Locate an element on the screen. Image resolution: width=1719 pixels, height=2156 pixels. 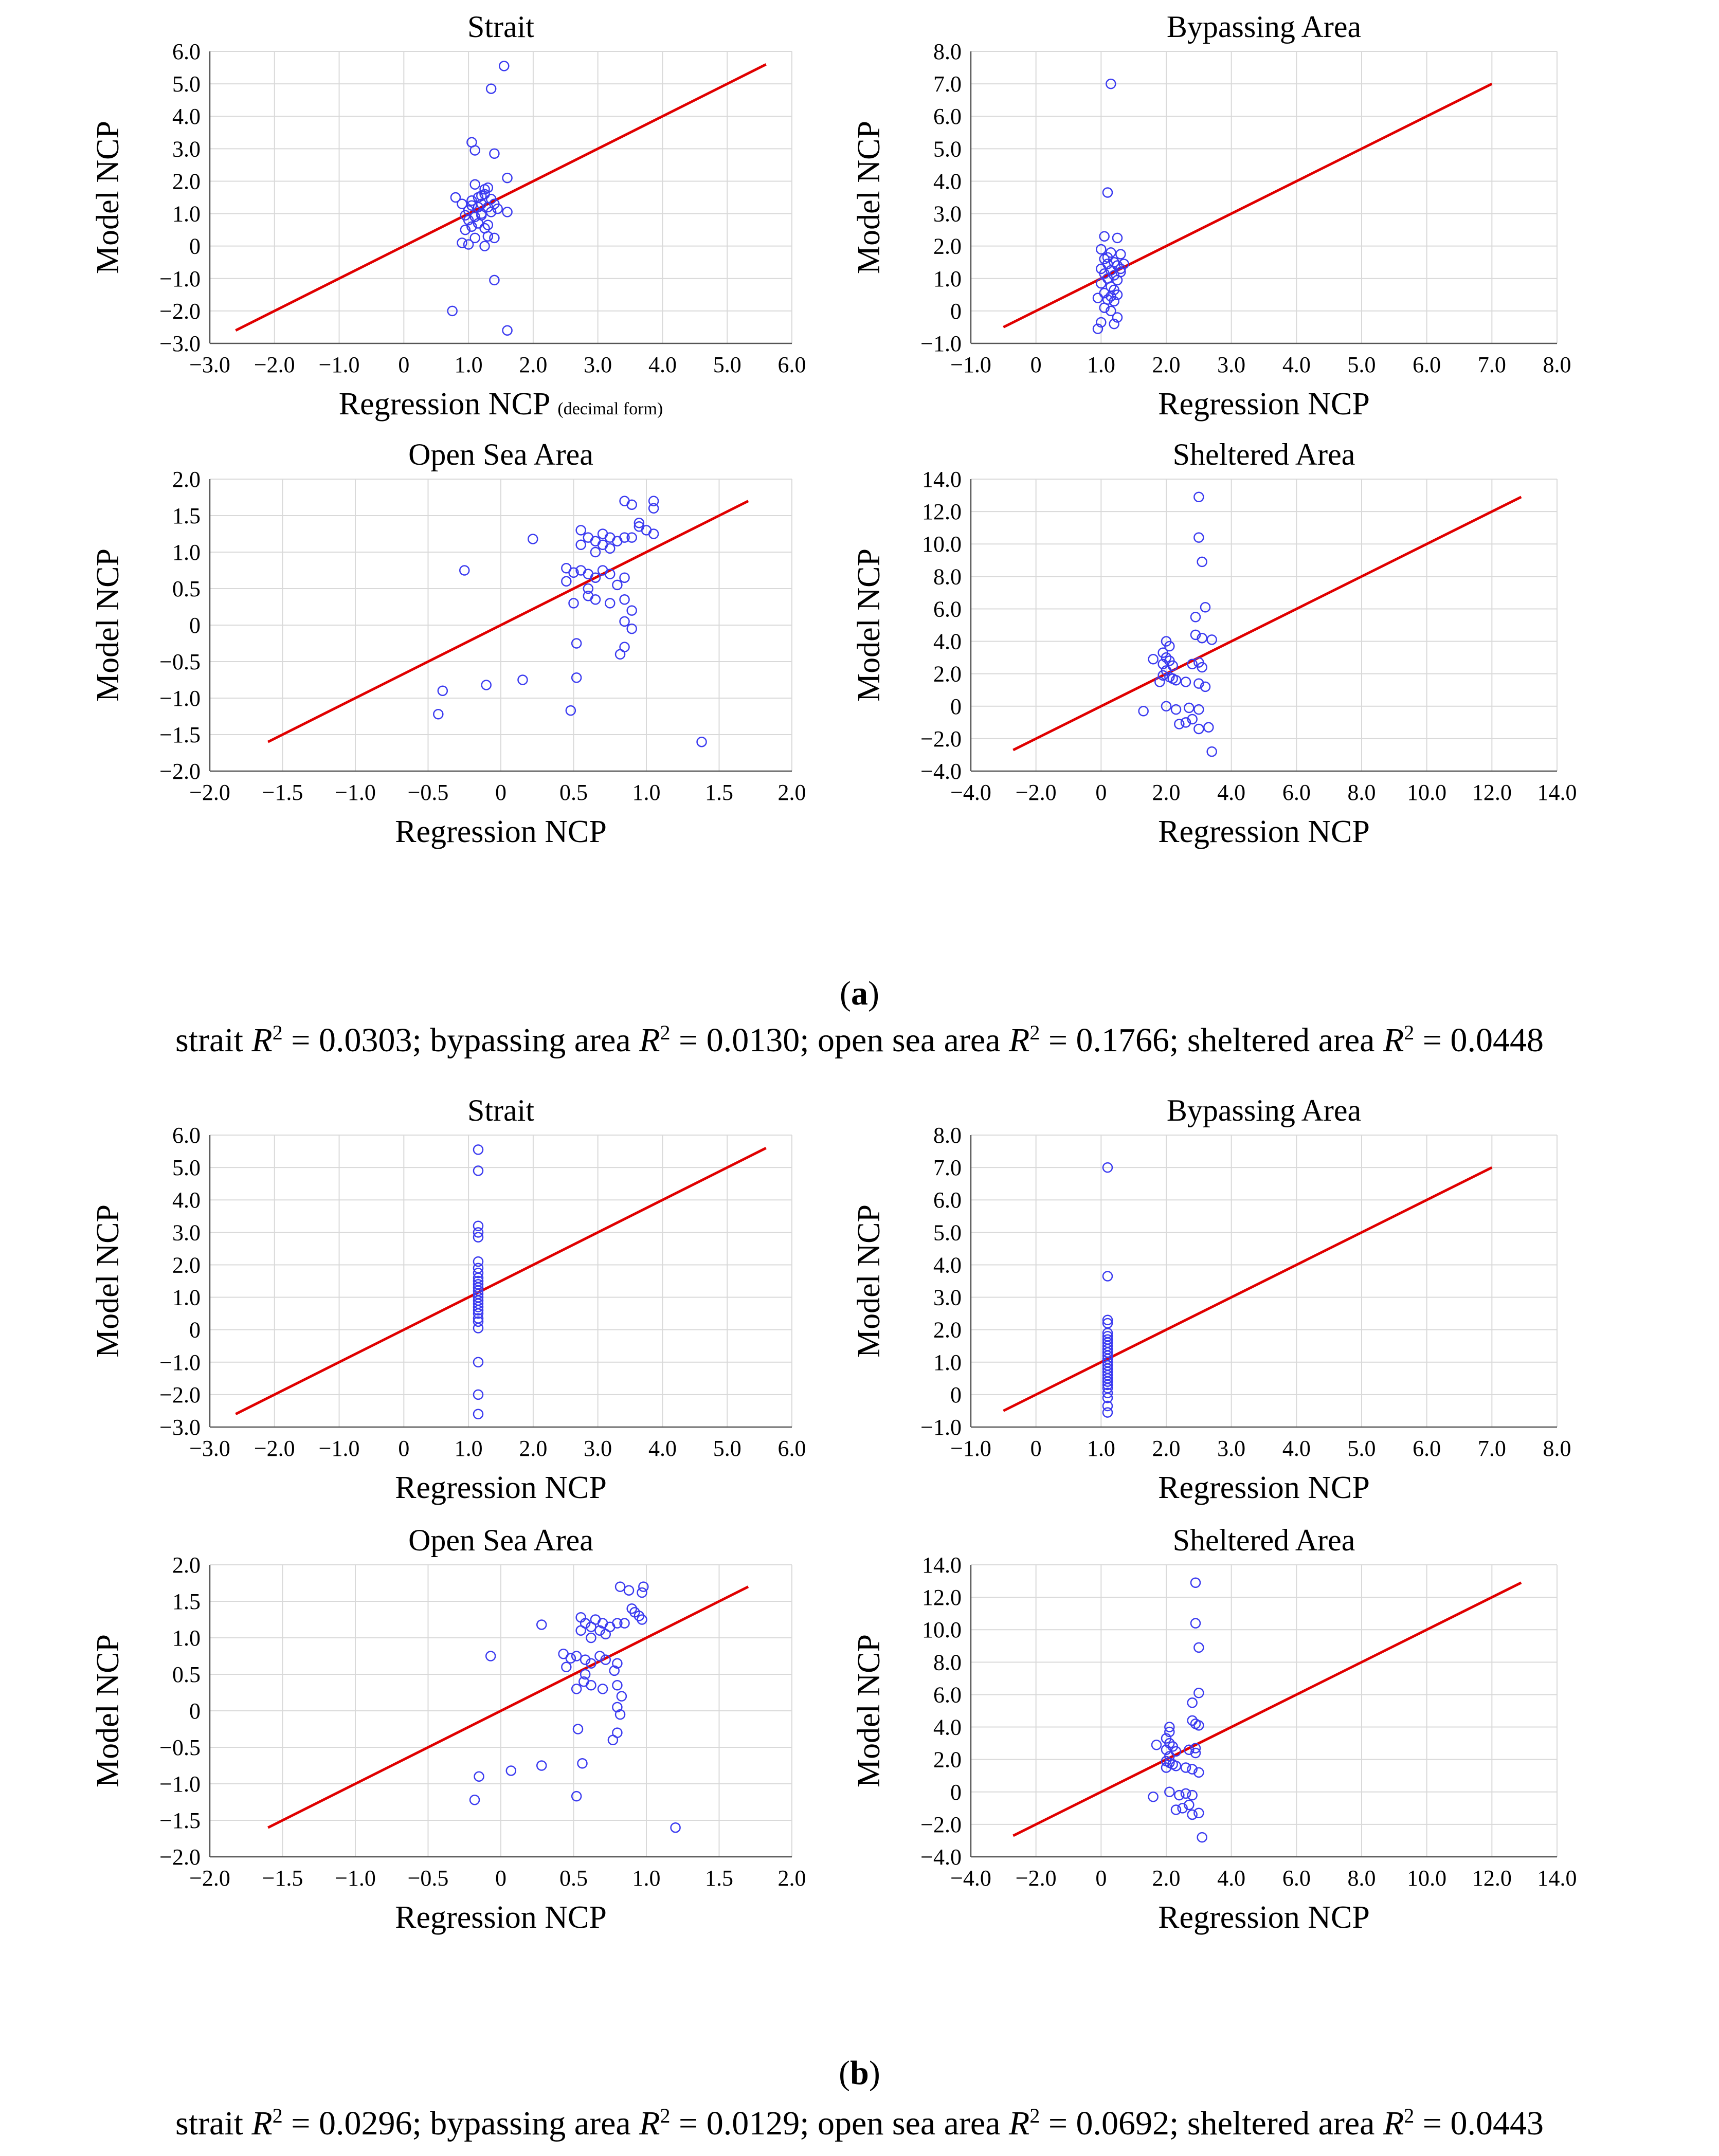
panel-a-label: (a) is located at coordinates (859, 993).